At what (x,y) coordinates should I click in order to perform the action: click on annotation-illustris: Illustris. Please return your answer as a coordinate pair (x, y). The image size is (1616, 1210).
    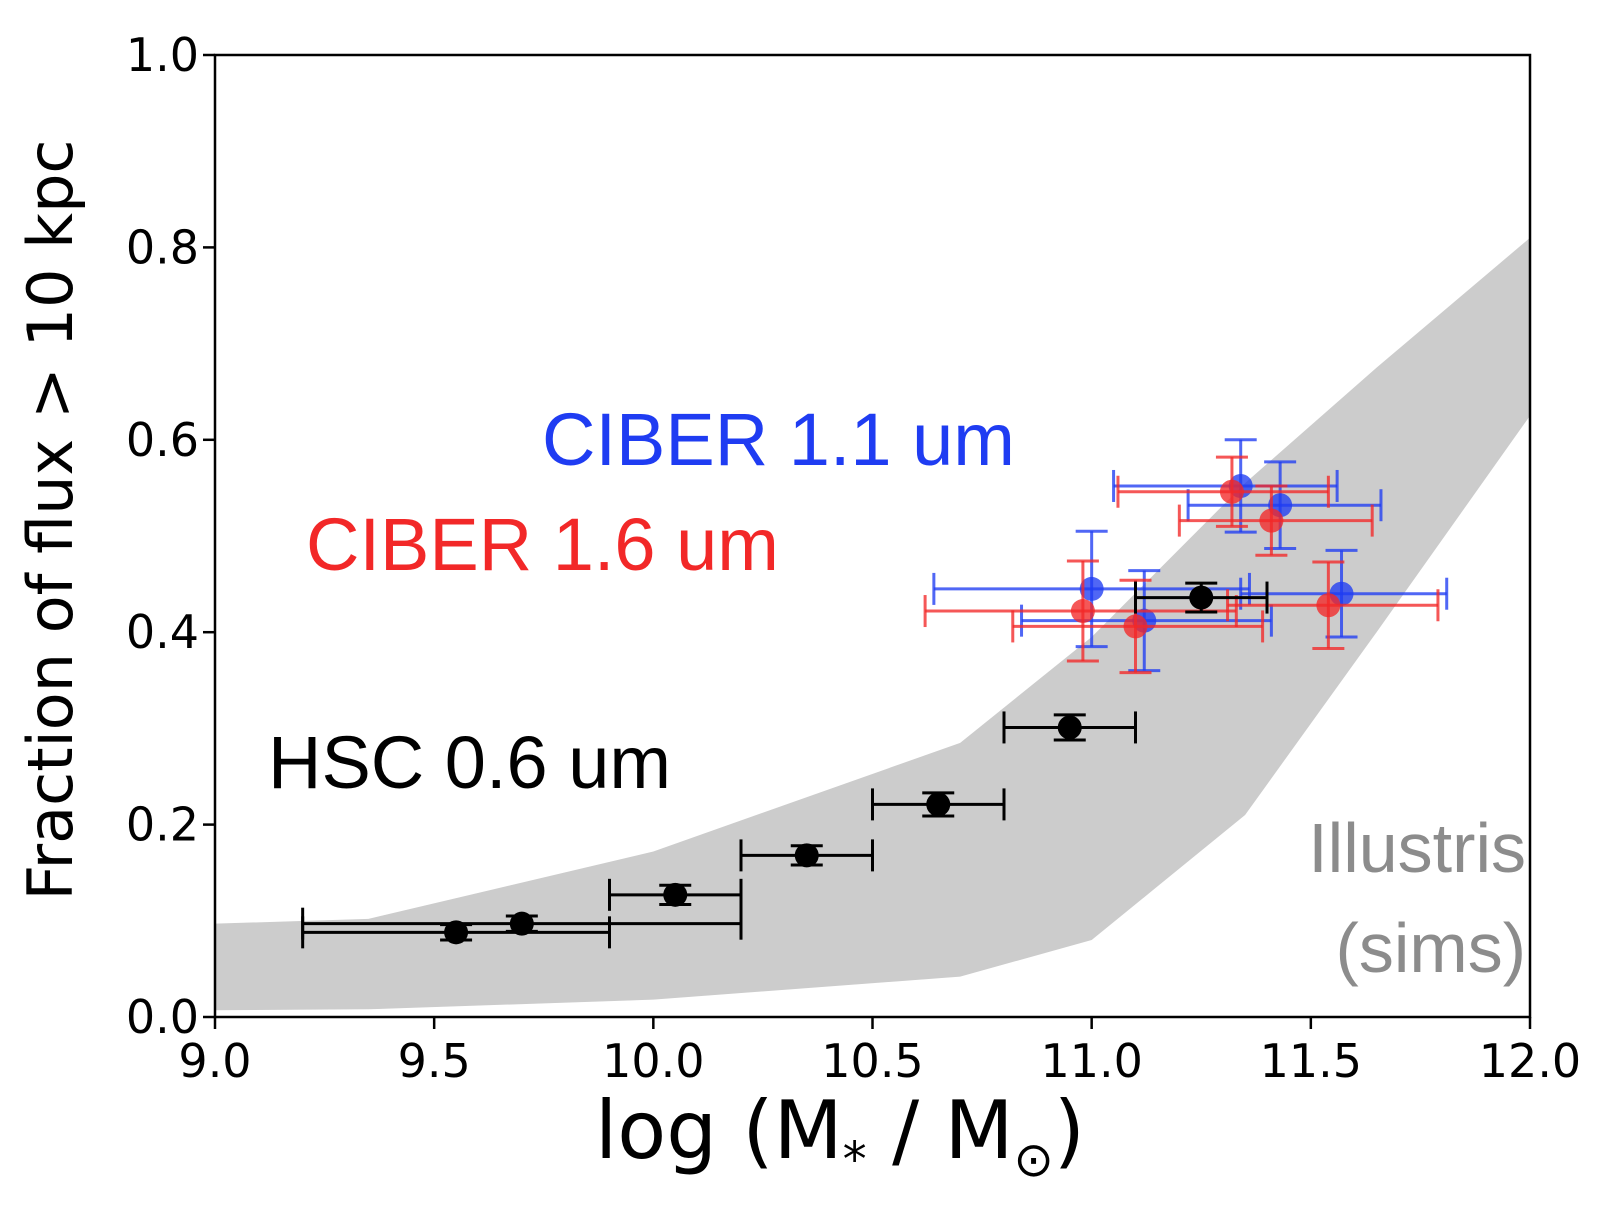
    Looking at the image, I should click on (1417, 848).